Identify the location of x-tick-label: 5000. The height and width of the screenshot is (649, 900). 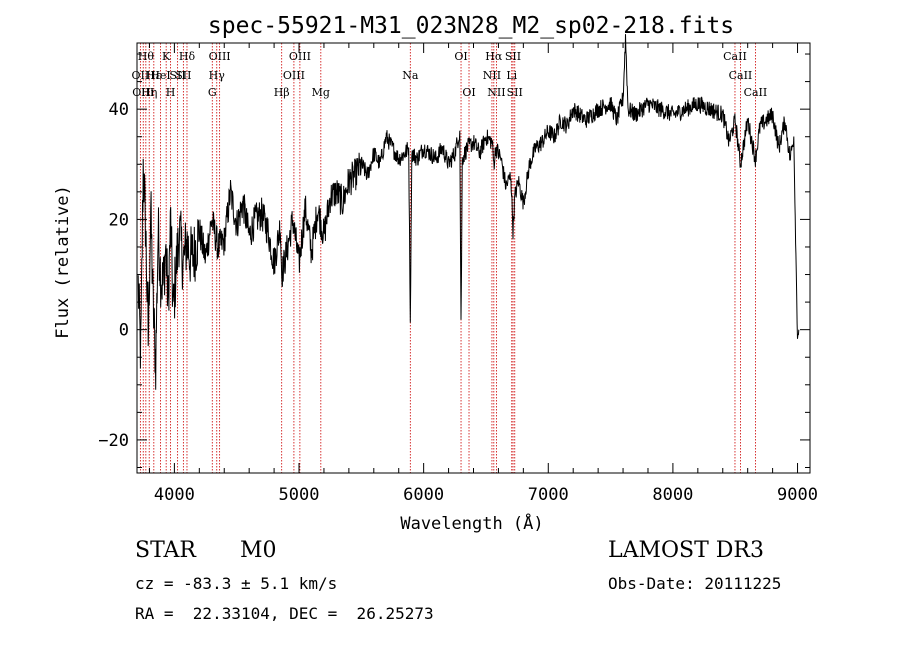
(299, 495).